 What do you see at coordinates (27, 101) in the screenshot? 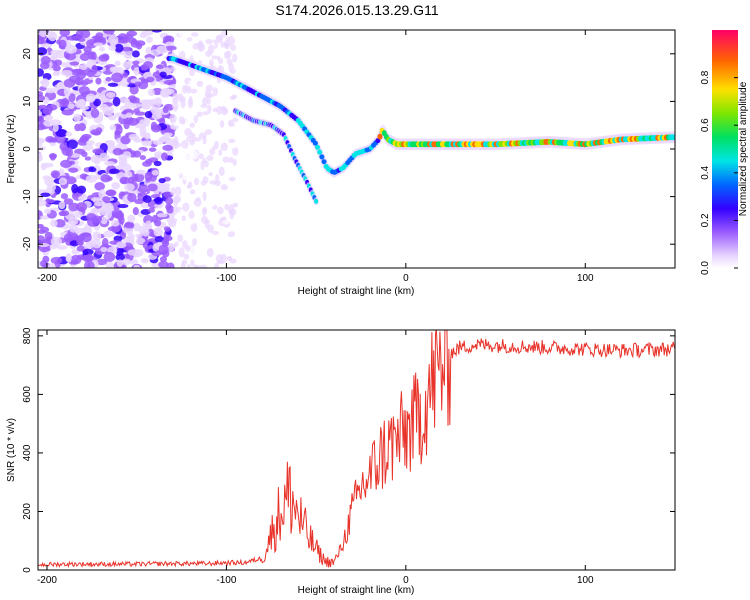
I see `spectrogram-ytick-label: 10` at bounding box center [27, 101].